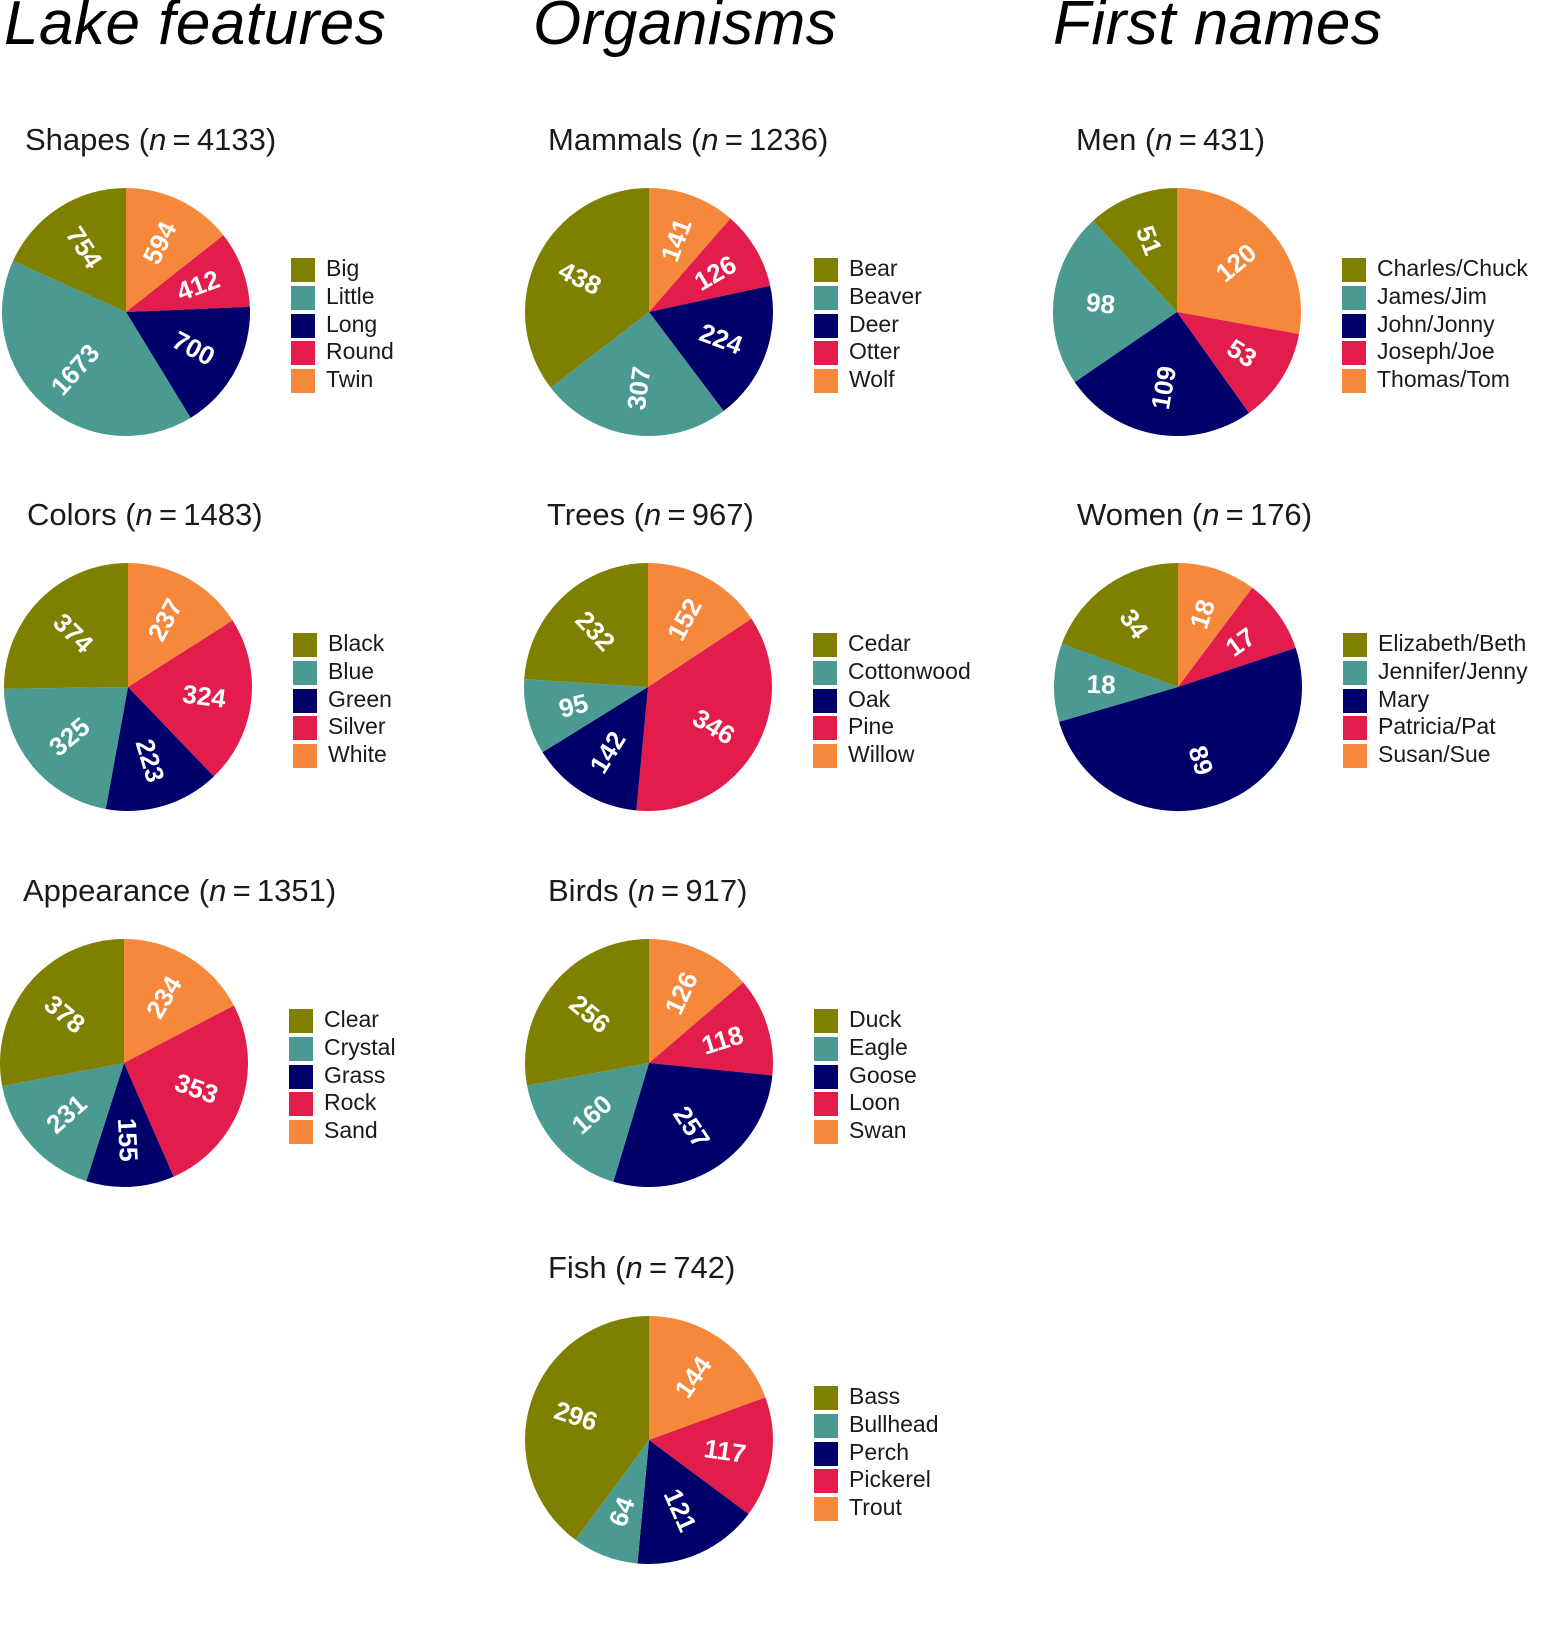  I want to click on chart-sample-size: 4133, so click(231, 139).